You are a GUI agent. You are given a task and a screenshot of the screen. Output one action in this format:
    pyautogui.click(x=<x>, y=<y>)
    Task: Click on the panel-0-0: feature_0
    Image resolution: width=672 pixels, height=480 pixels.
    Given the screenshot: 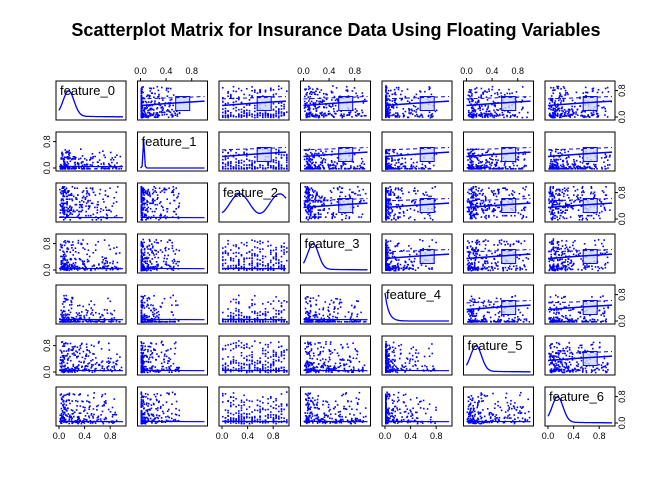 What is the action you would take?
    pyautogui.click(x=91, y=100)
    